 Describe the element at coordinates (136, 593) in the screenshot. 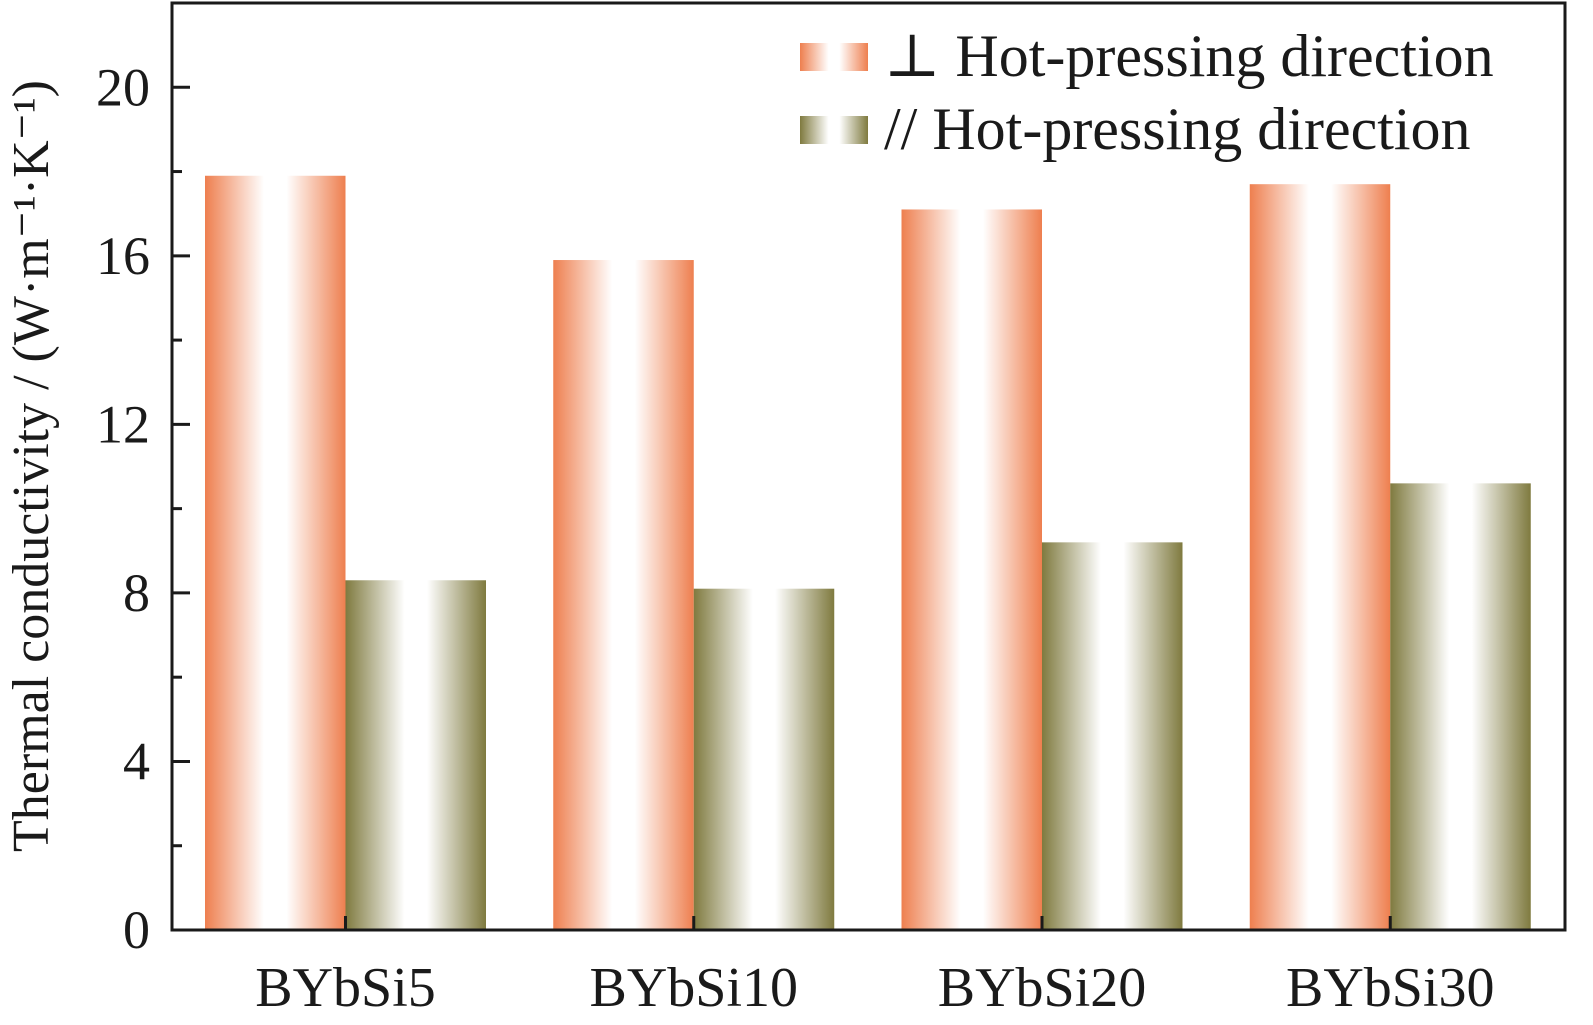

I see `y-tick-label: 8` at that location.